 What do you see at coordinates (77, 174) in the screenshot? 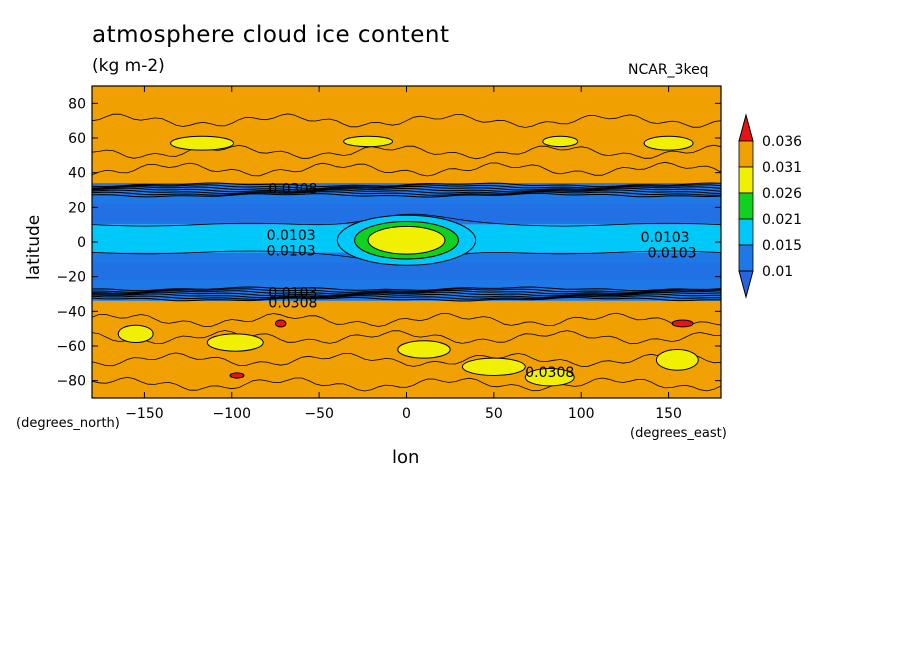
I see `y-tick-label-2: 40` at bounding box center [77, 174].